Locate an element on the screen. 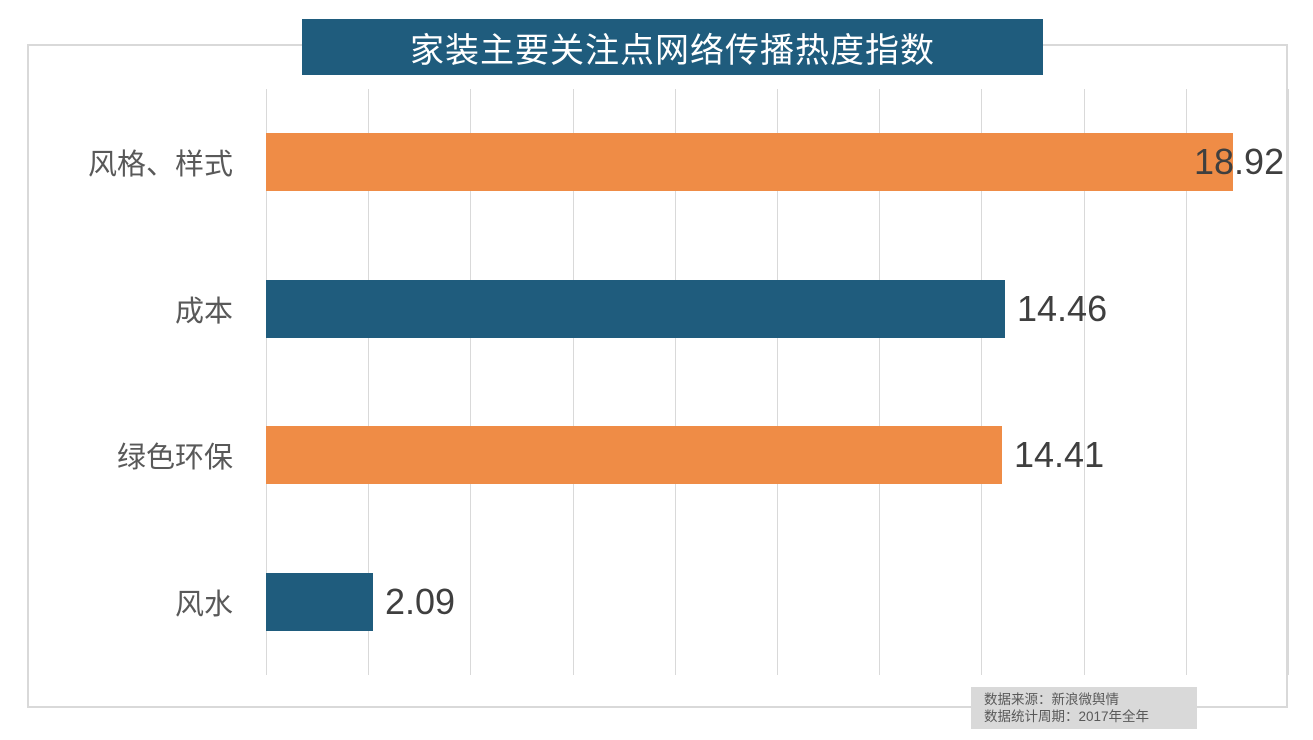 Image resolution: width=1313 pixels, height=740 pixels. chart-title-banner: 家装主要关注点网络传播热度指数 is located at coordinates (672, 47).